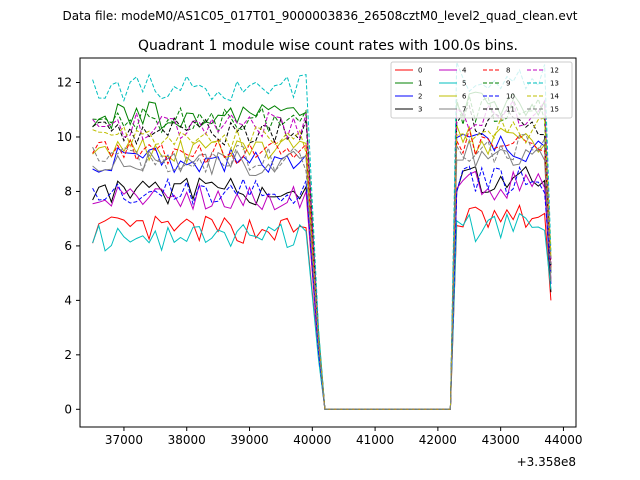  I want to click on y-tick-label: 4, so click(68, 300).